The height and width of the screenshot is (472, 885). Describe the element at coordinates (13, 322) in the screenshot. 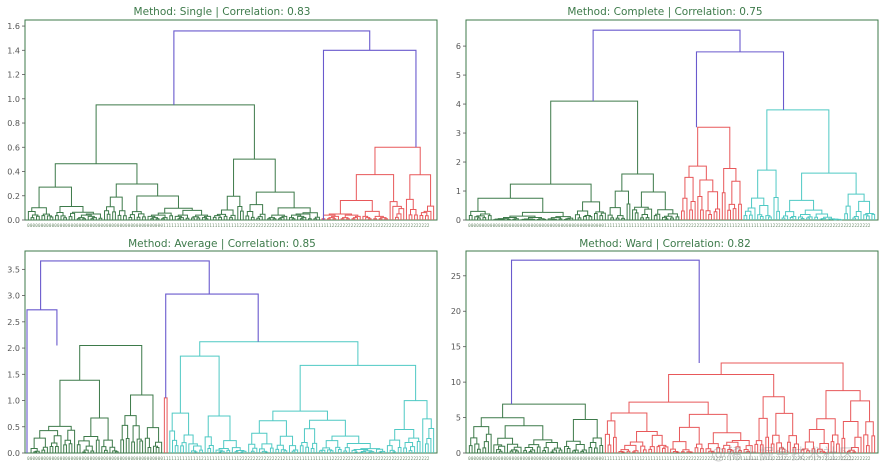

I see `y-tick-label: 2.5` at that location.